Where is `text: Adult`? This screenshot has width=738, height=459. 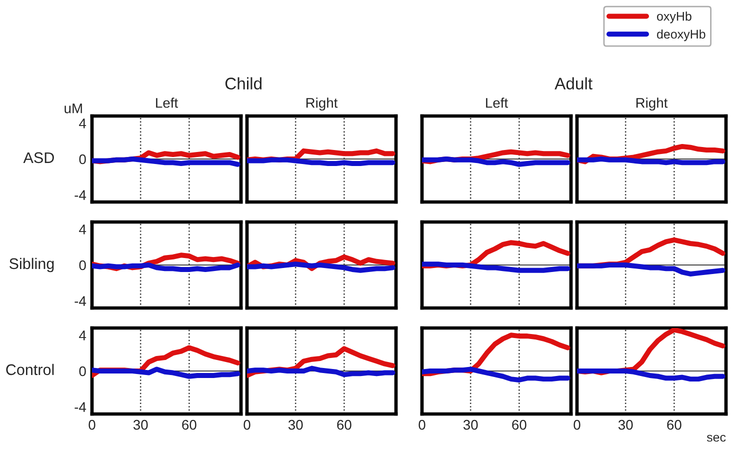
text: Adult is located at coordinates (573, 83).